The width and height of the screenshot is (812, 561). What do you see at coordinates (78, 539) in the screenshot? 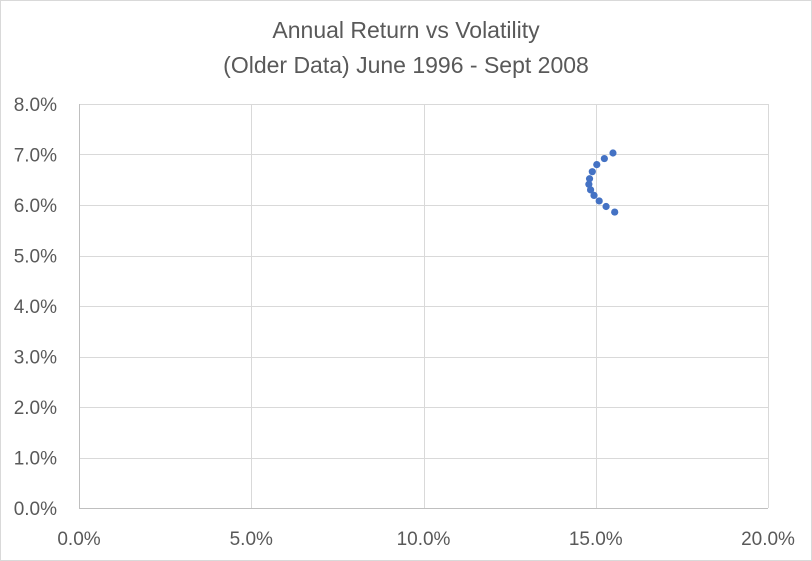
I see `x-tick-label: 0.0%` at bounding box center [78, 539].